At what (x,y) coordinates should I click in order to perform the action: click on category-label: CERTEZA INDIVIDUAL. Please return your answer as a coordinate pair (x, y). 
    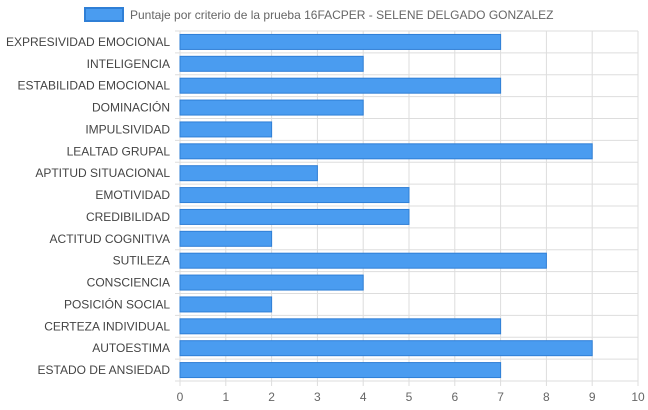
    Looking at the image, I should click on (107, 326).